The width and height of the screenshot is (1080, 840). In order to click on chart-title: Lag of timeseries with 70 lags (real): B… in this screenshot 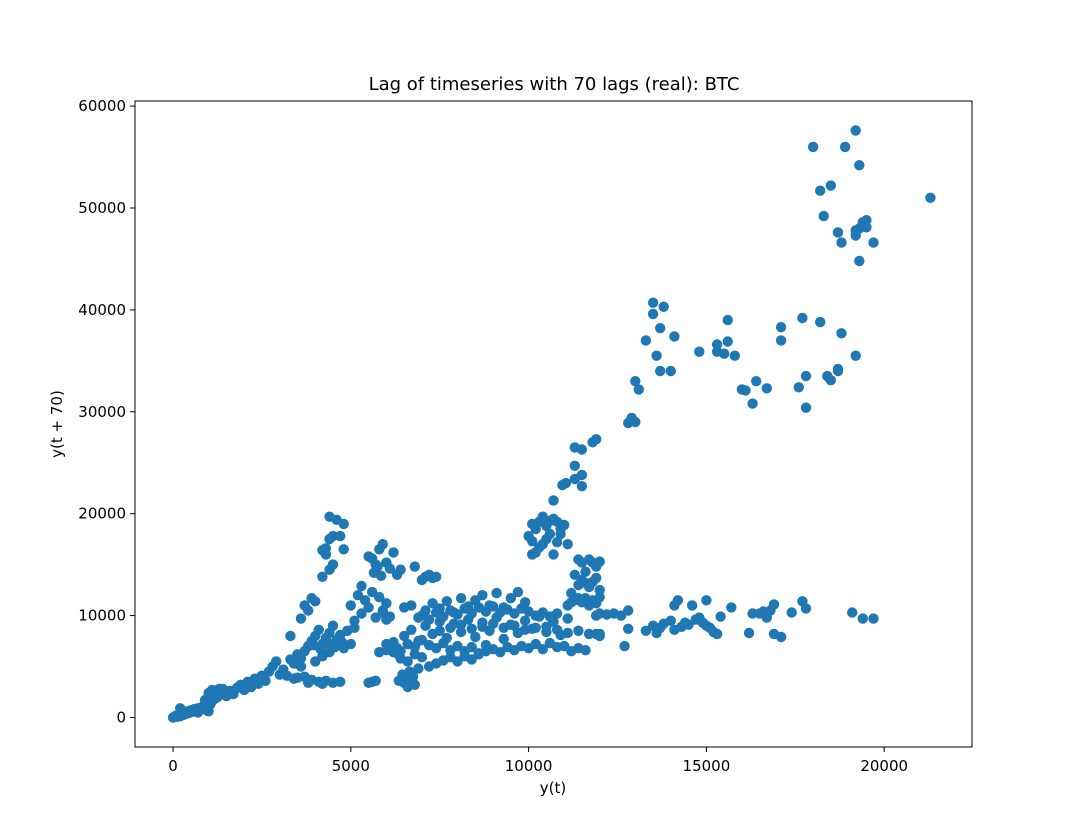, I will do `click(554, 84)`.